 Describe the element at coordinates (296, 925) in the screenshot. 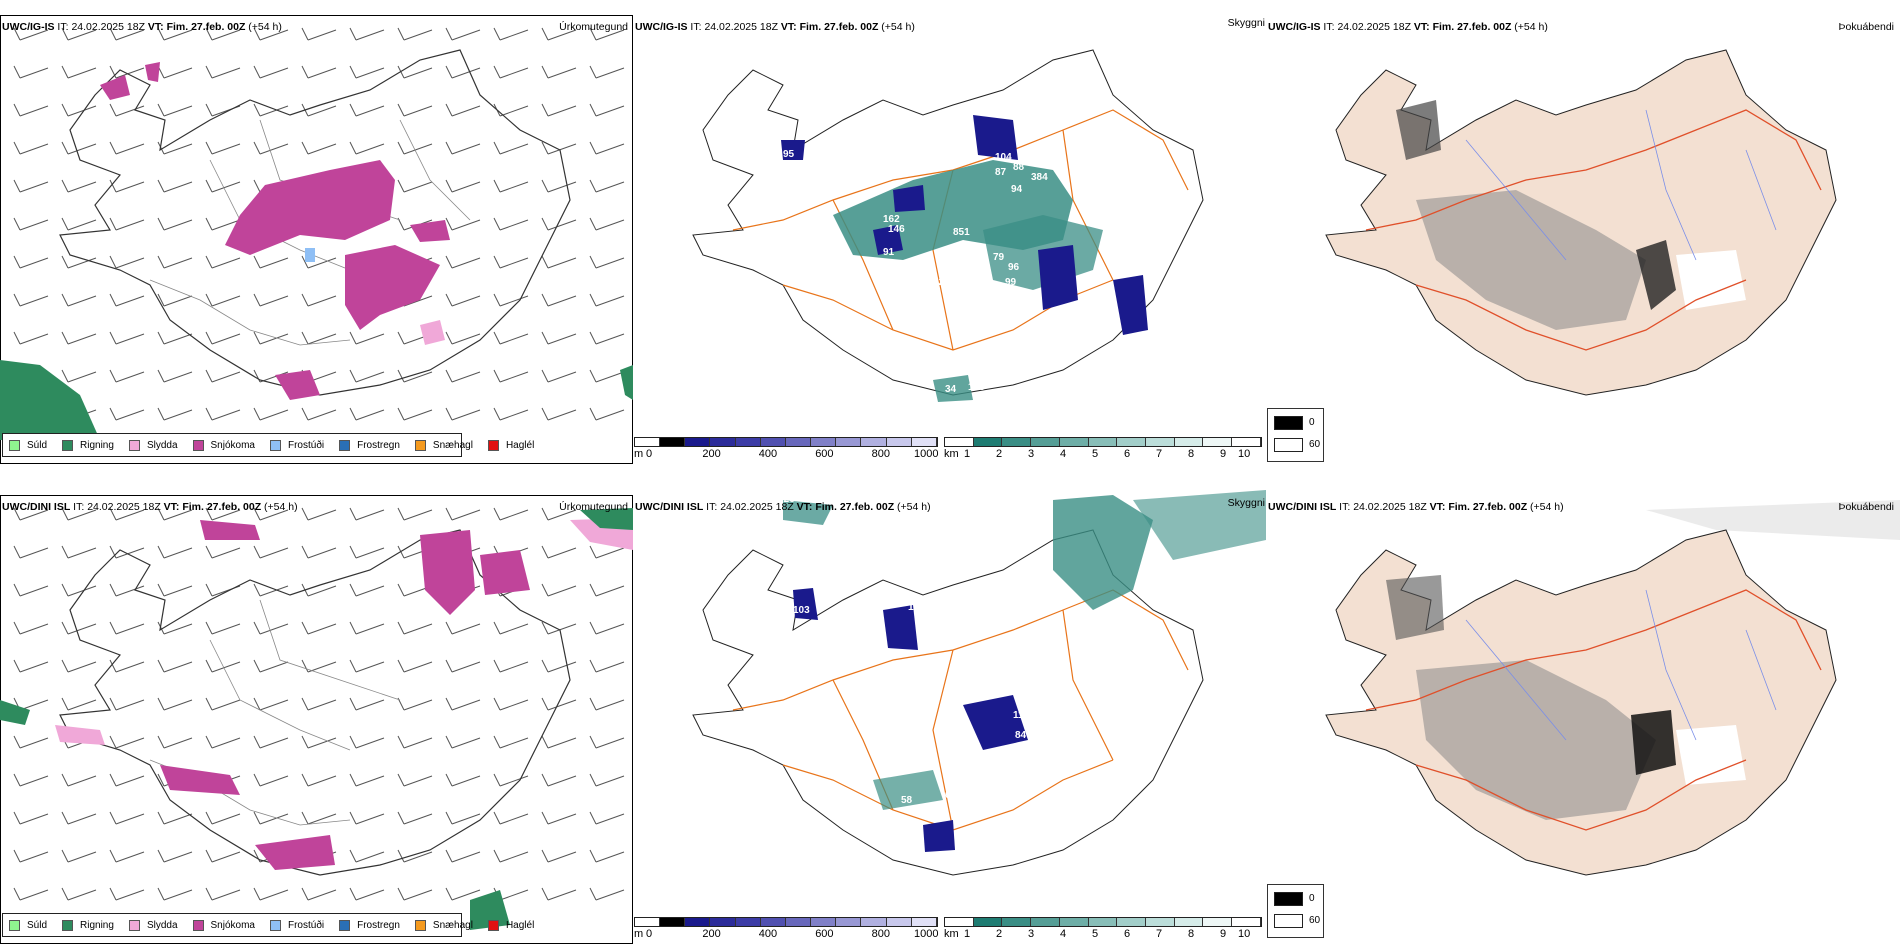

I see `legend-item: Frostúði` at that location.